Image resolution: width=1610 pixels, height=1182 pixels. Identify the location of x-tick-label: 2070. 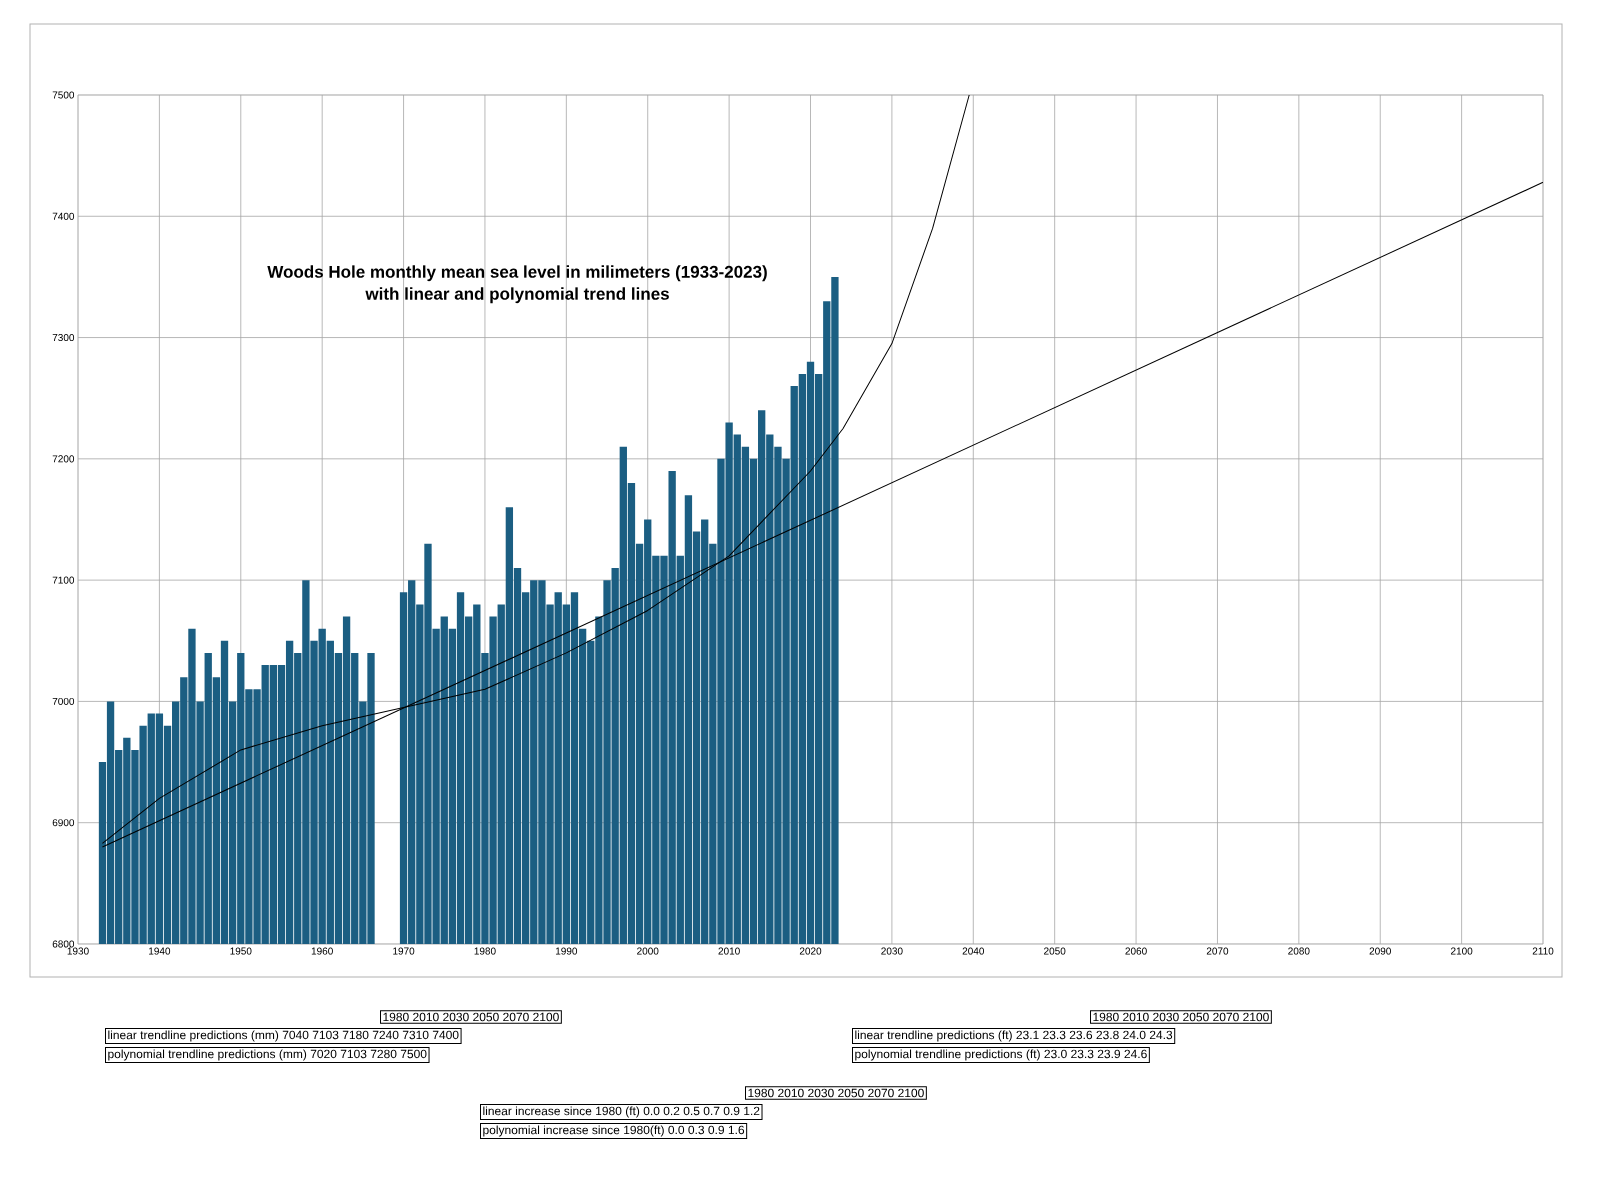
(1217, 951).